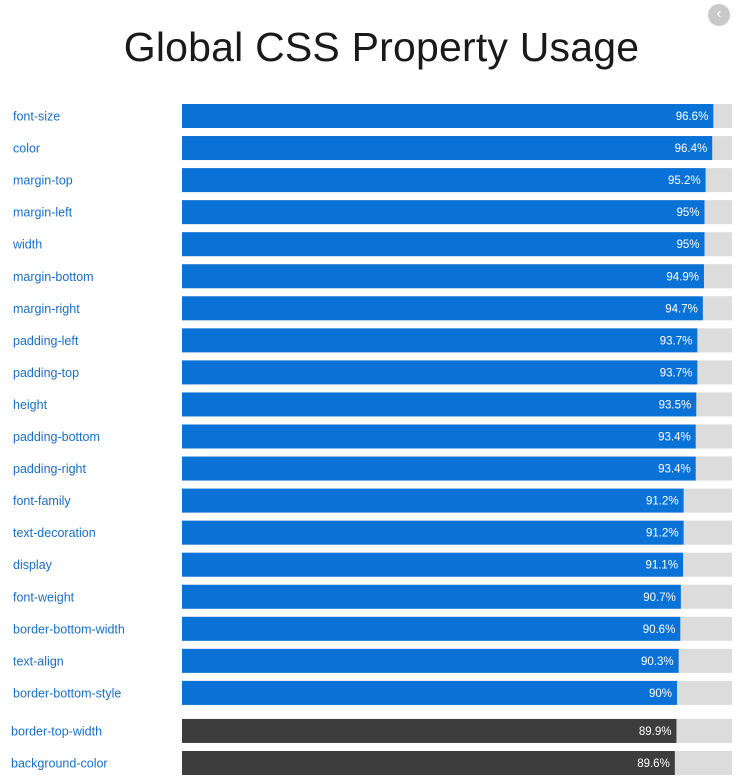 The image size is (743, 783). Describe the element at coordinates (439, 404) in the screenshot. I see `bar-height` at that location.